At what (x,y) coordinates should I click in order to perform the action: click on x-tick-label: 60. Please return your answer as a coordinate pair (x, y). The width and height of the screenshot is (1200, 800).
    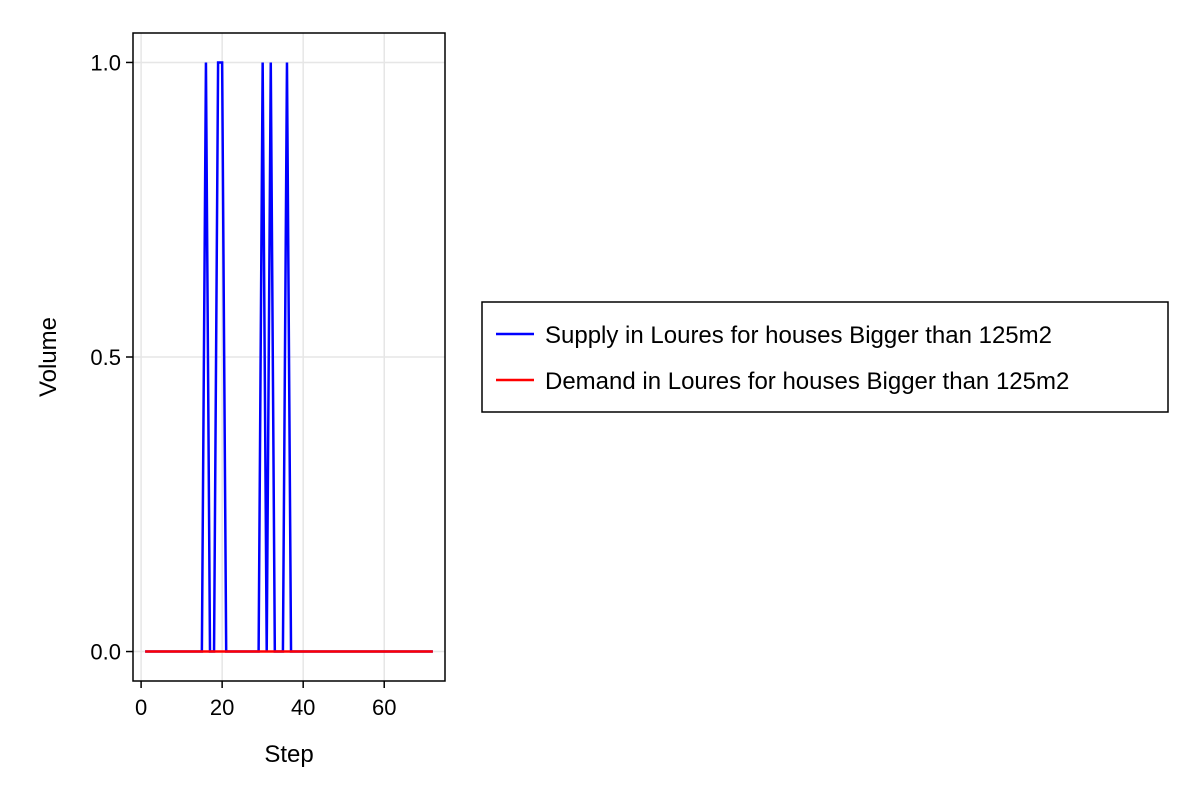
    Looking at the image, I should click on (384, 707).